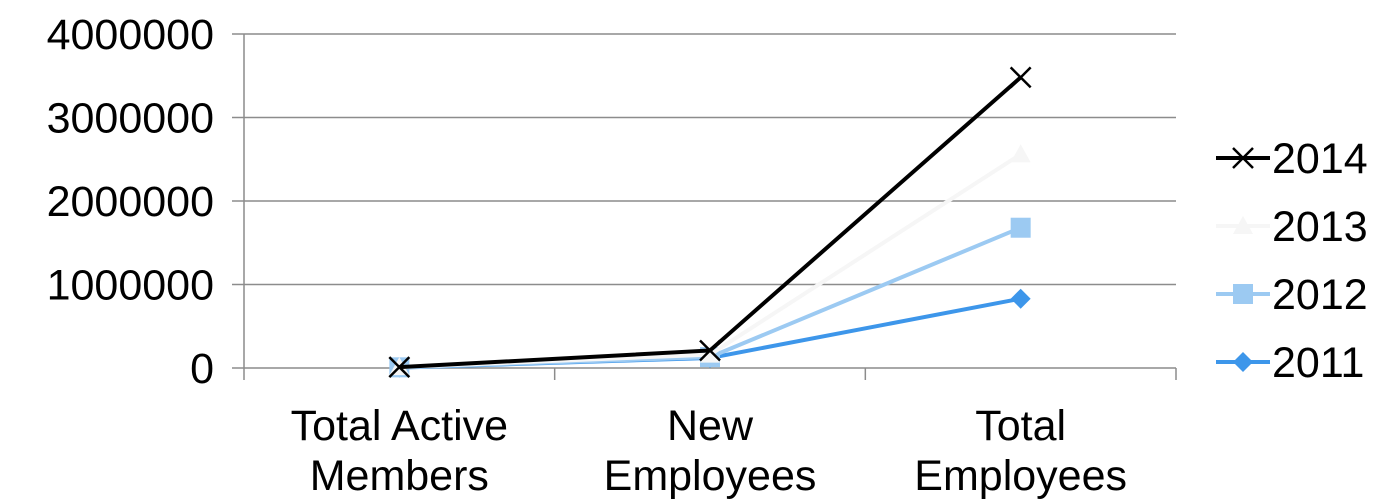 Image resolution: width=1400 pixels, height=504 pixels. What do you see at coordinates (1320, 159) in the screenshot?
I see `legend-label: 2014` at bounding box center [1320, 159].